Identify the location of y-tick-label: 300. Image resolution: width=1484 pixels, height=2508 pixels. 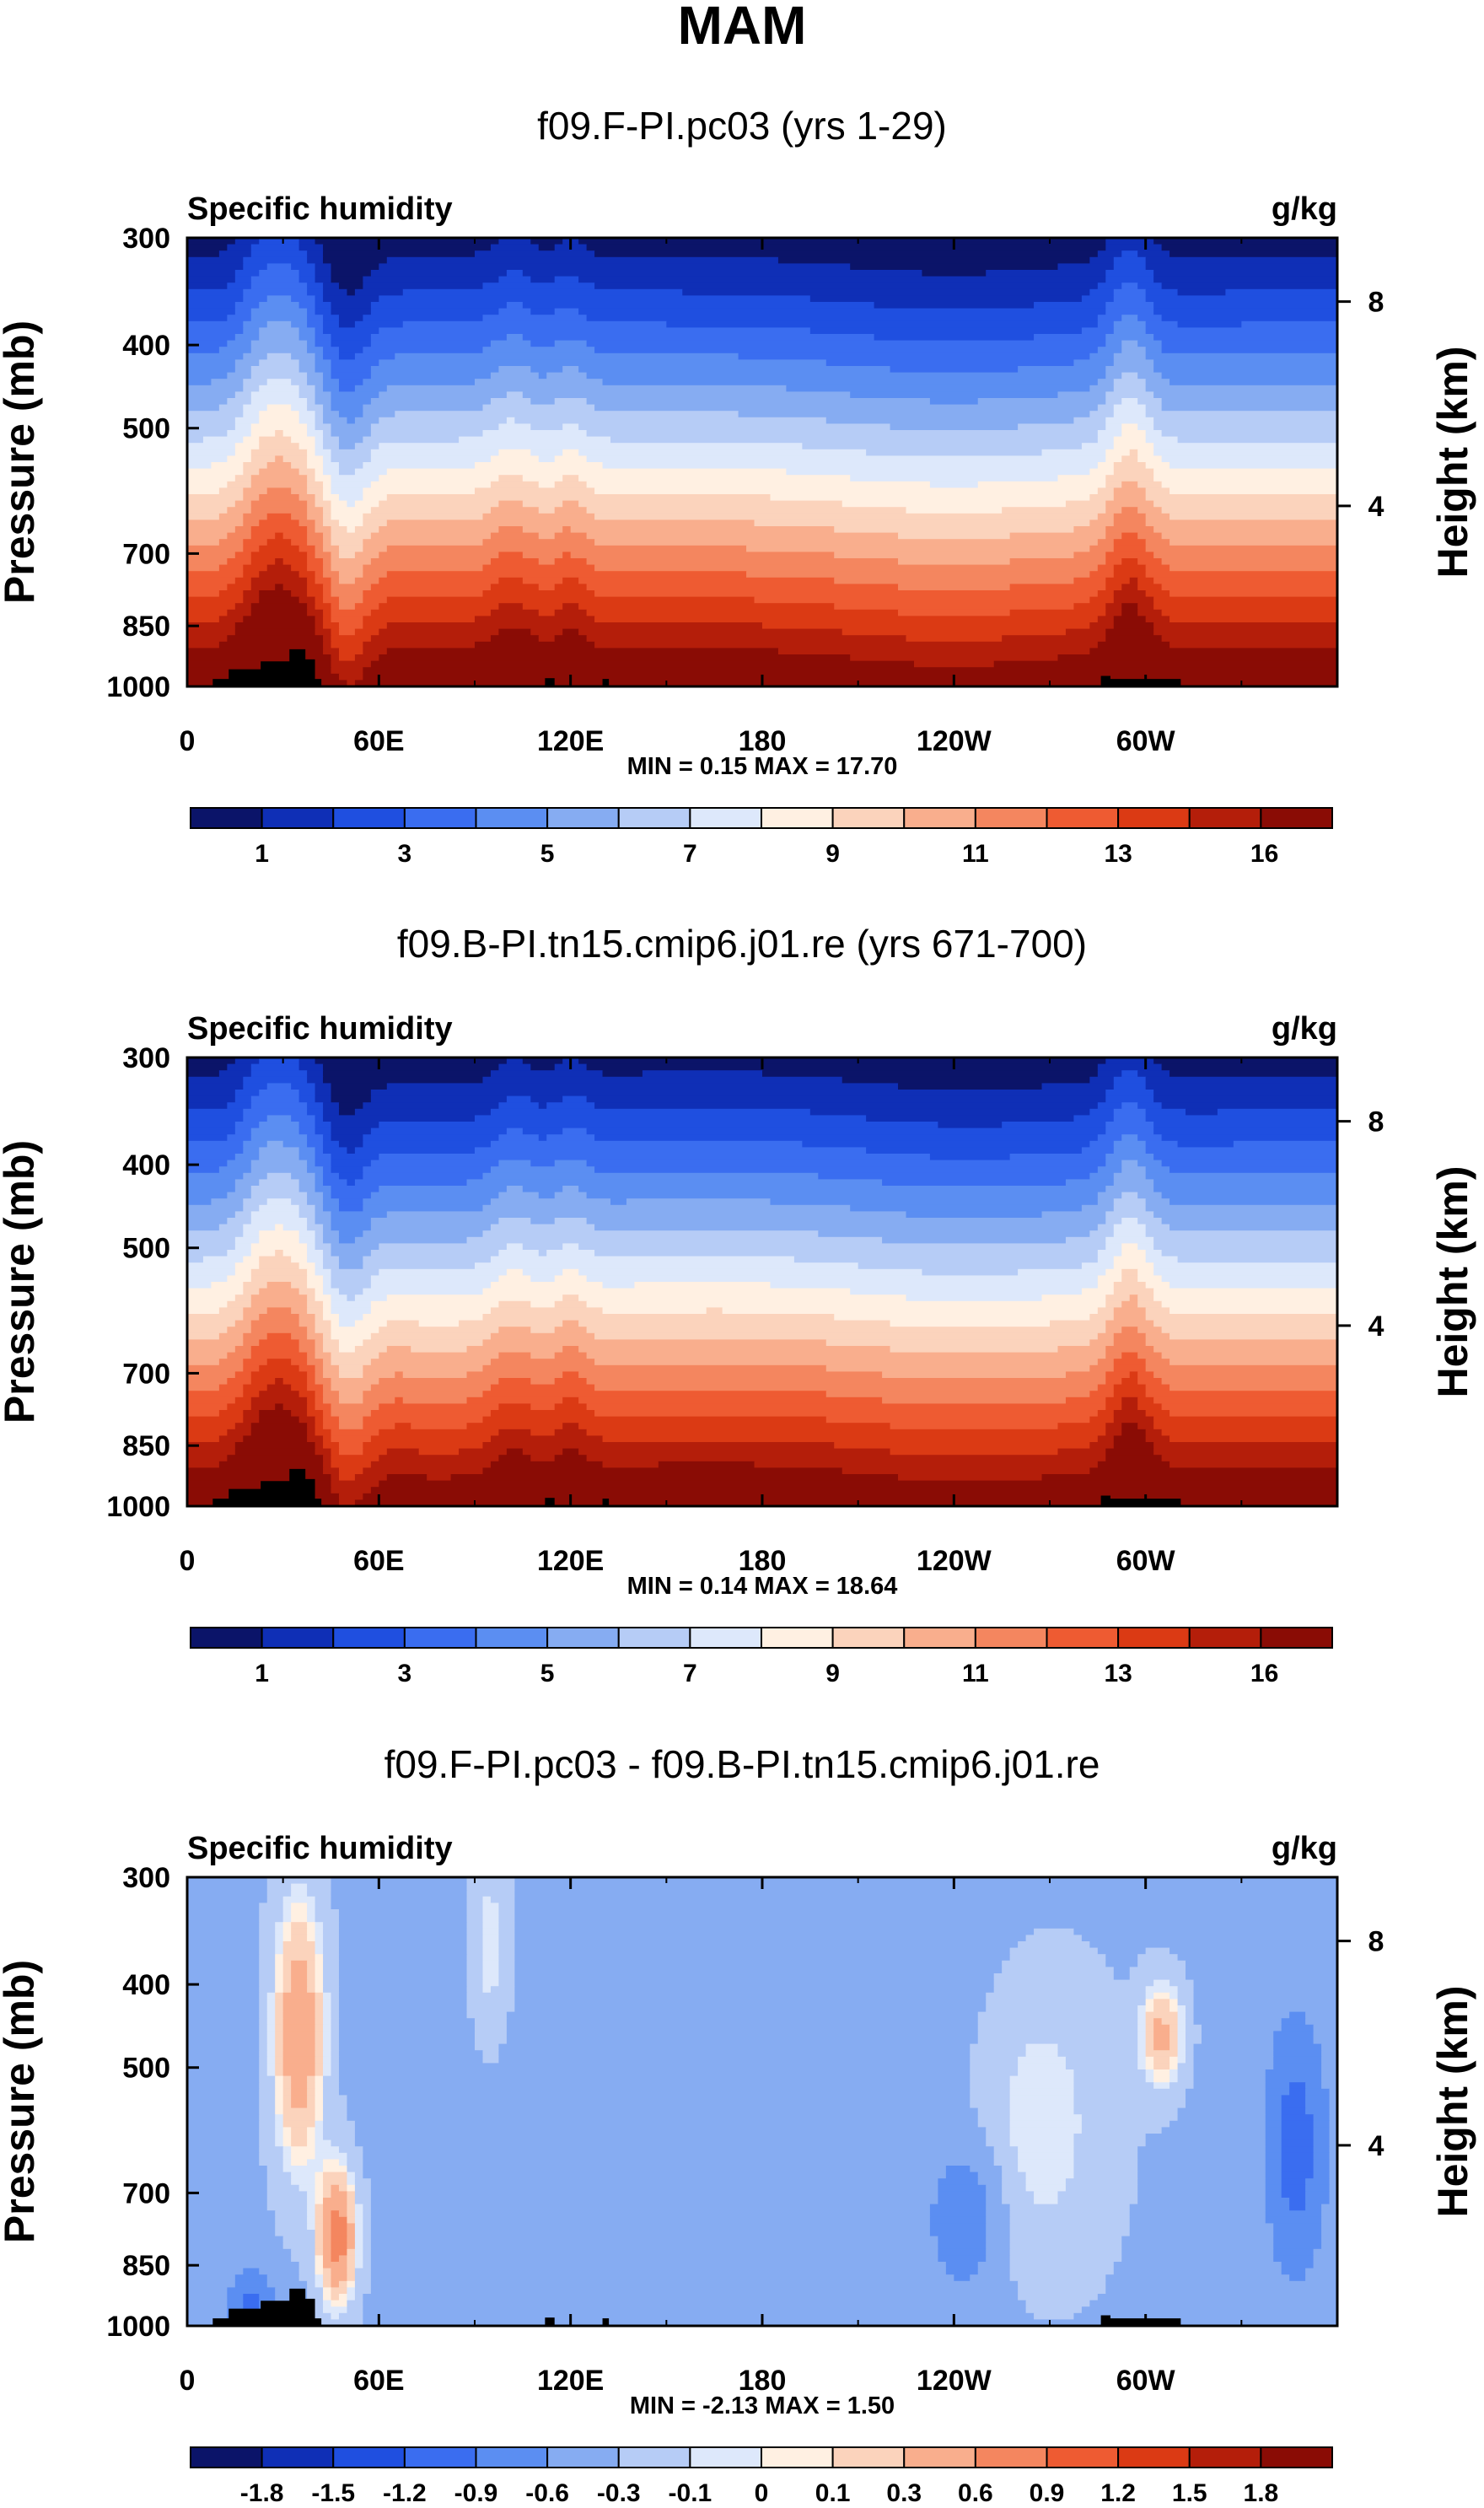
(146, 239).